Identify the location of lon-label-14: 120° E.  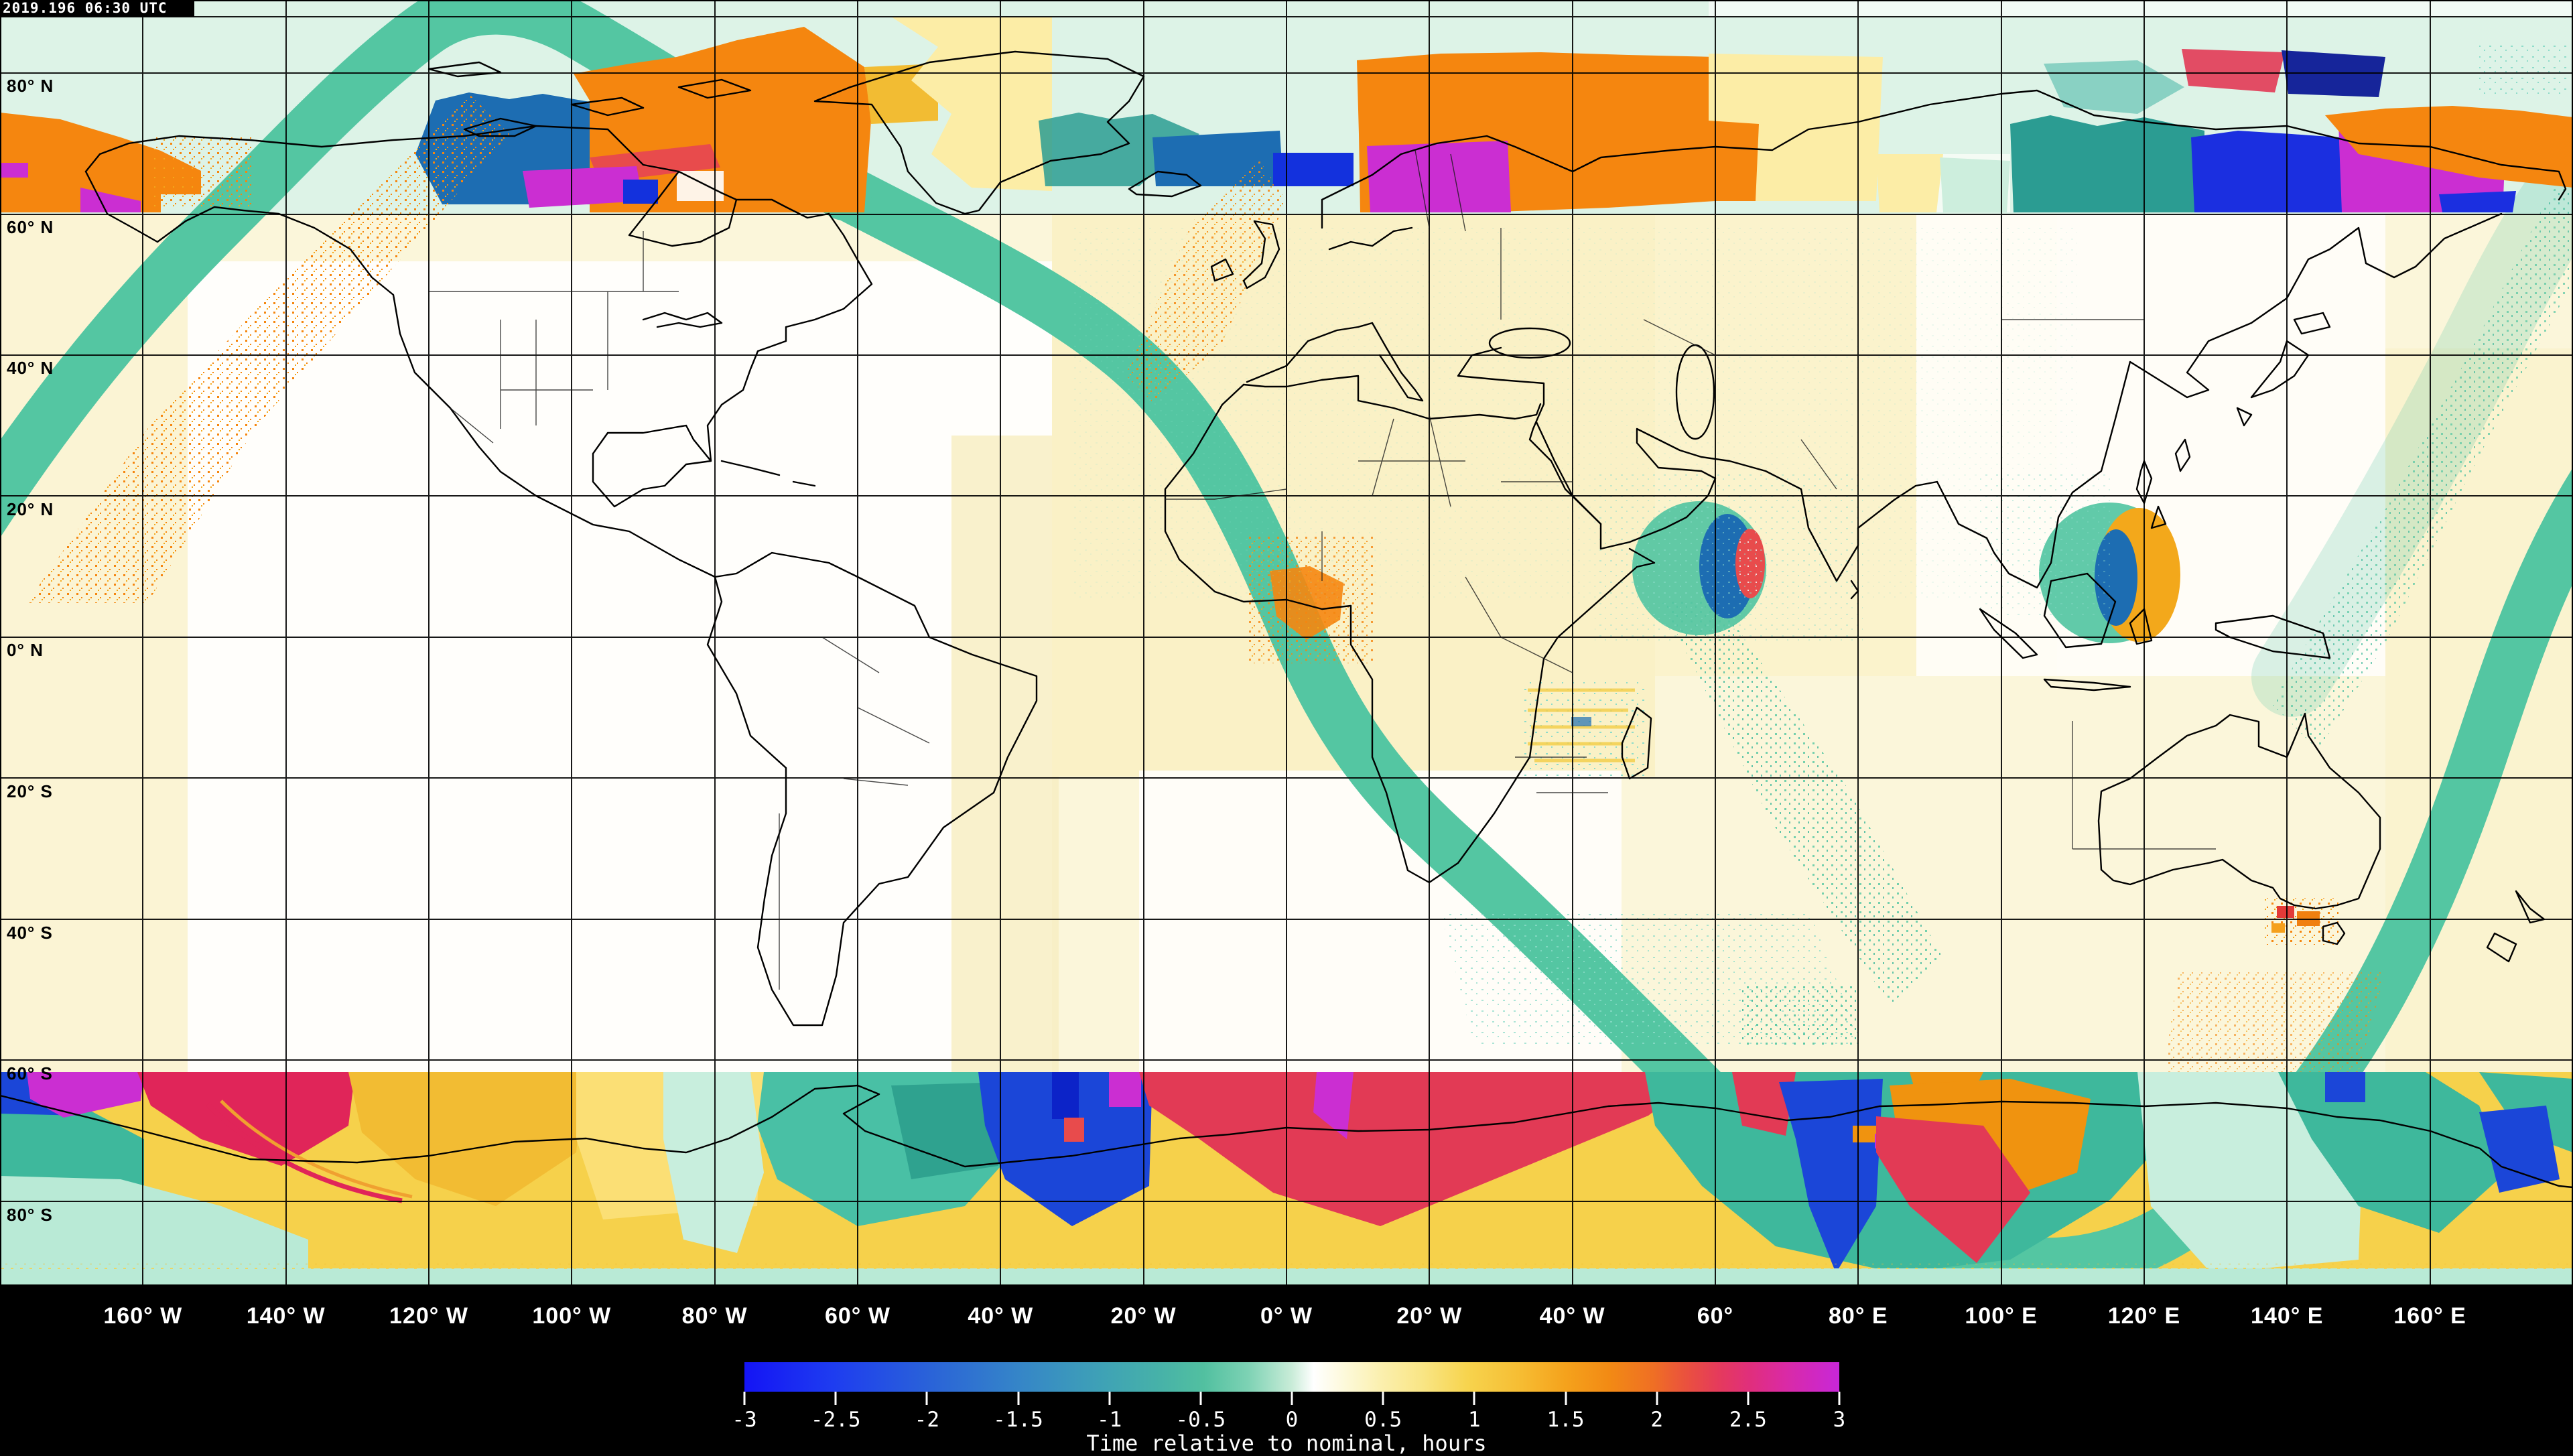
(2144, 1316).